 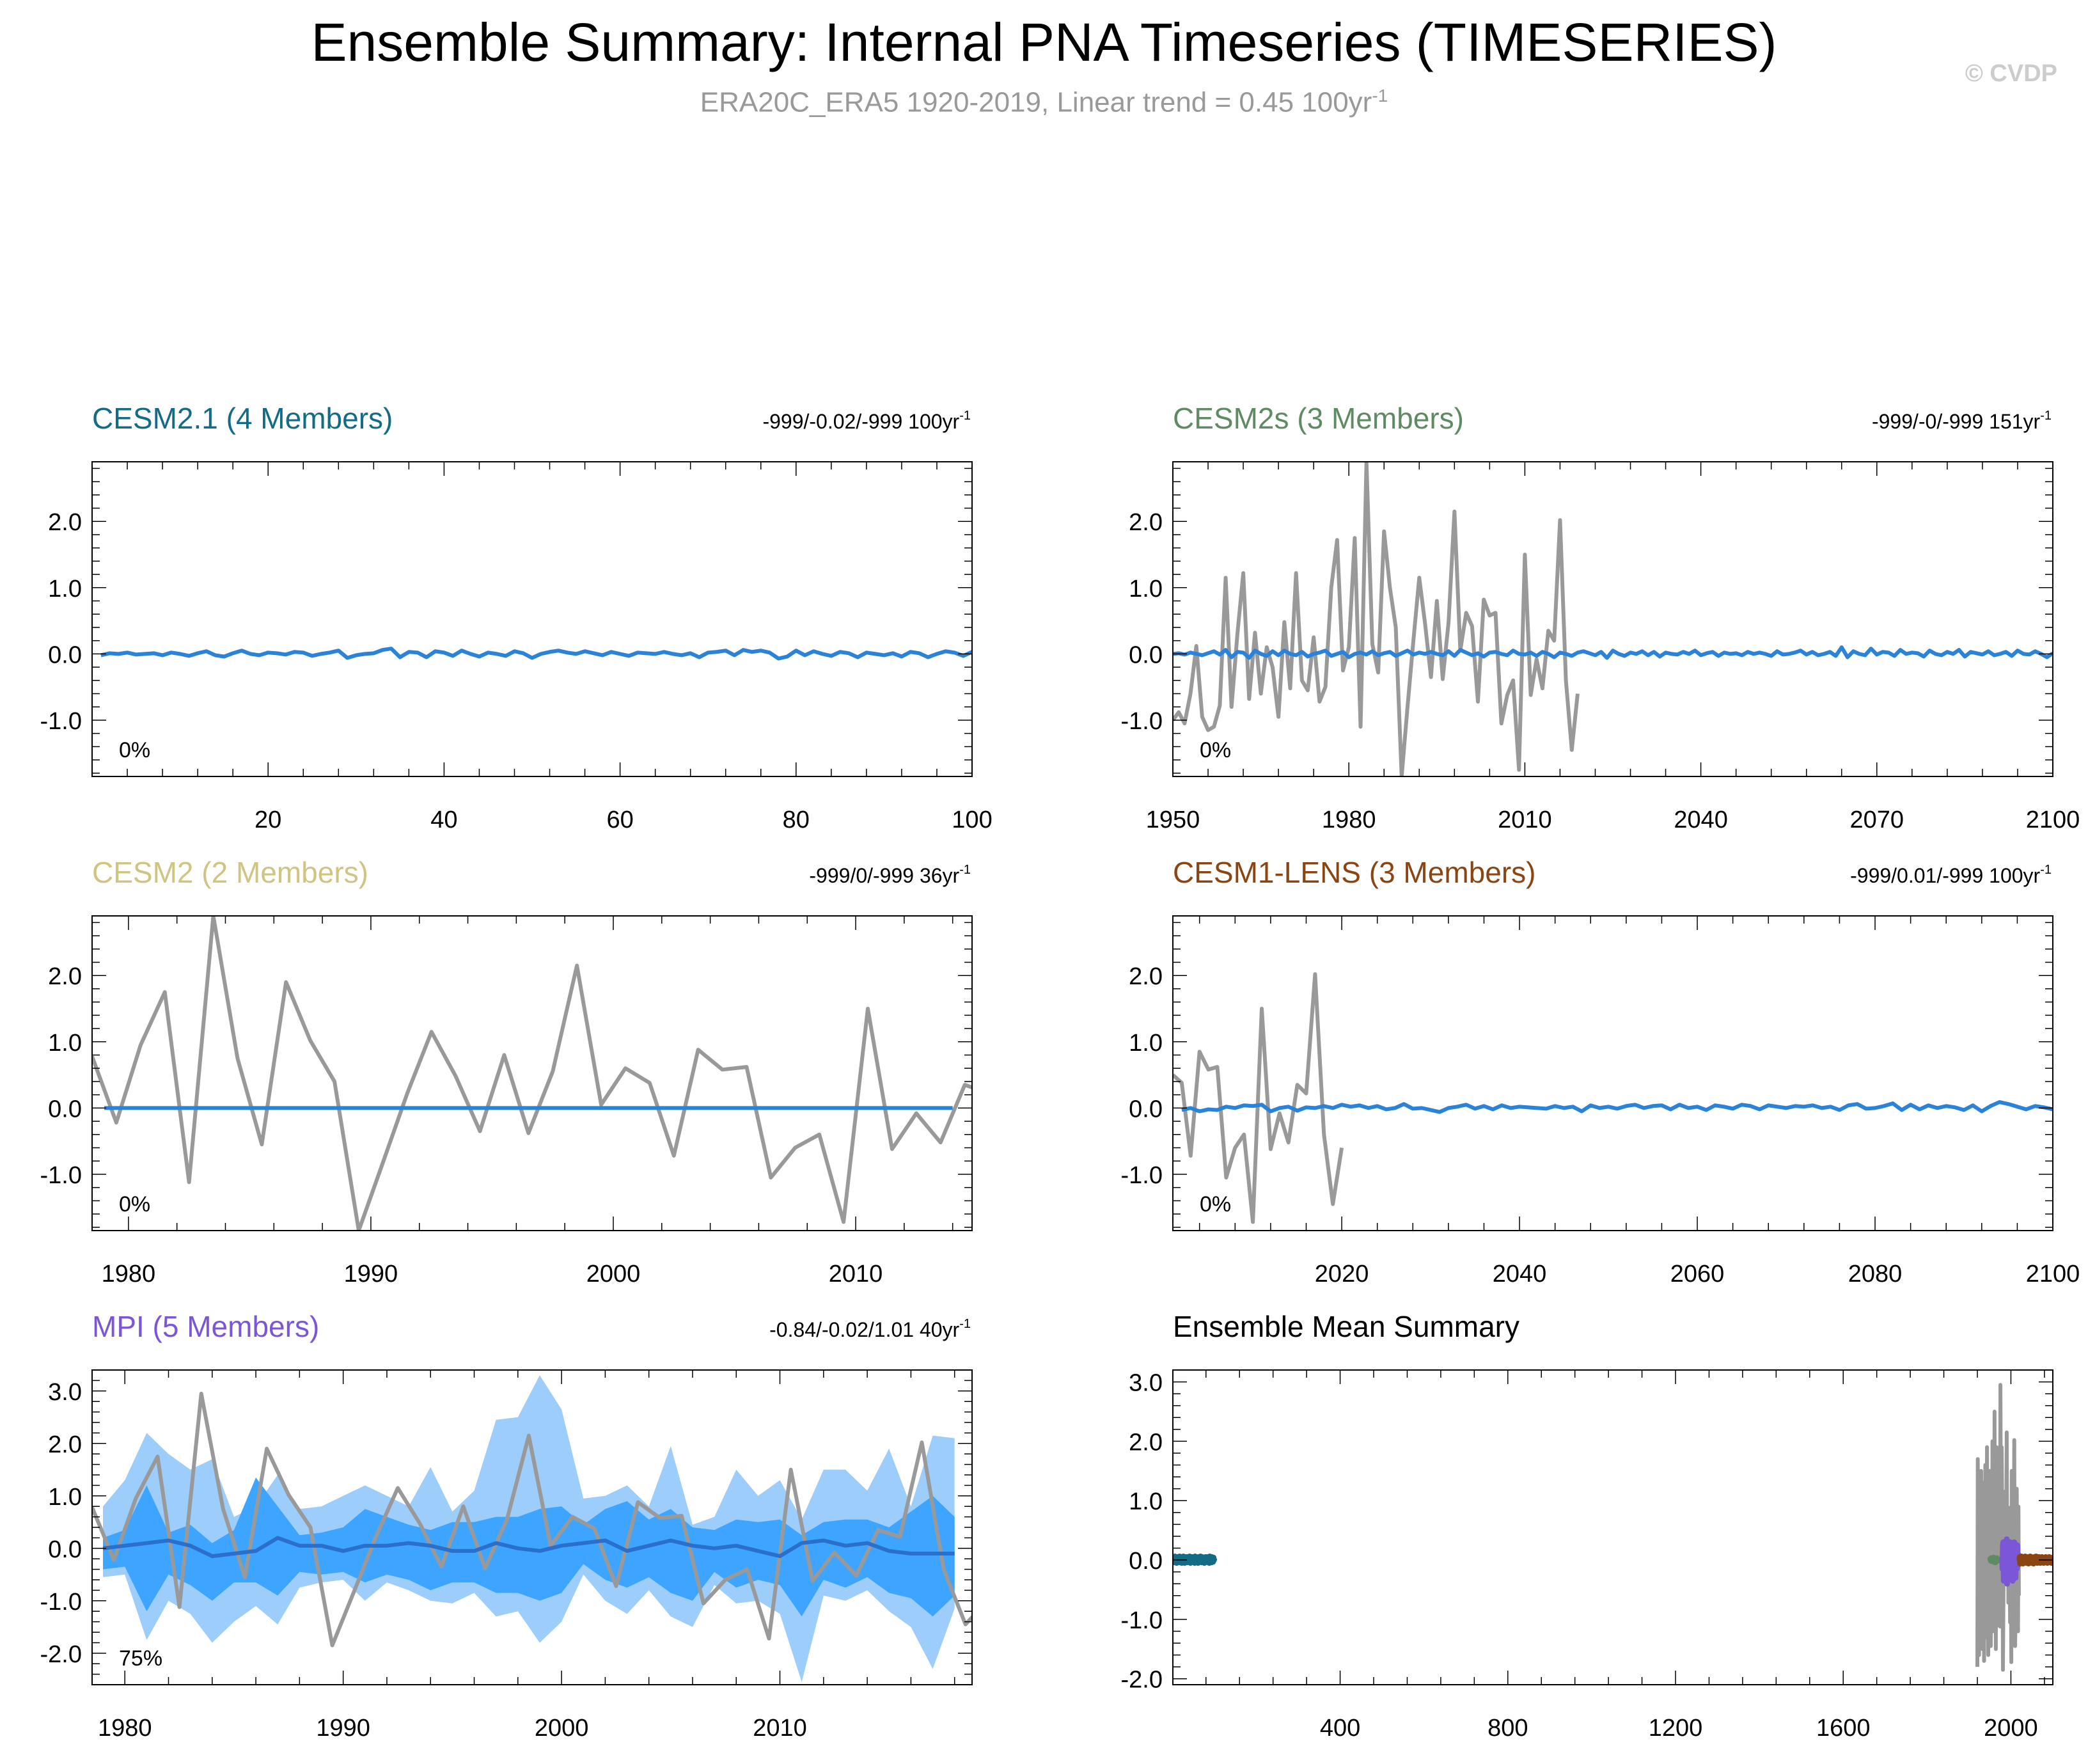 I want to click on plot-area-summary, so click(x=1613, y=1527).